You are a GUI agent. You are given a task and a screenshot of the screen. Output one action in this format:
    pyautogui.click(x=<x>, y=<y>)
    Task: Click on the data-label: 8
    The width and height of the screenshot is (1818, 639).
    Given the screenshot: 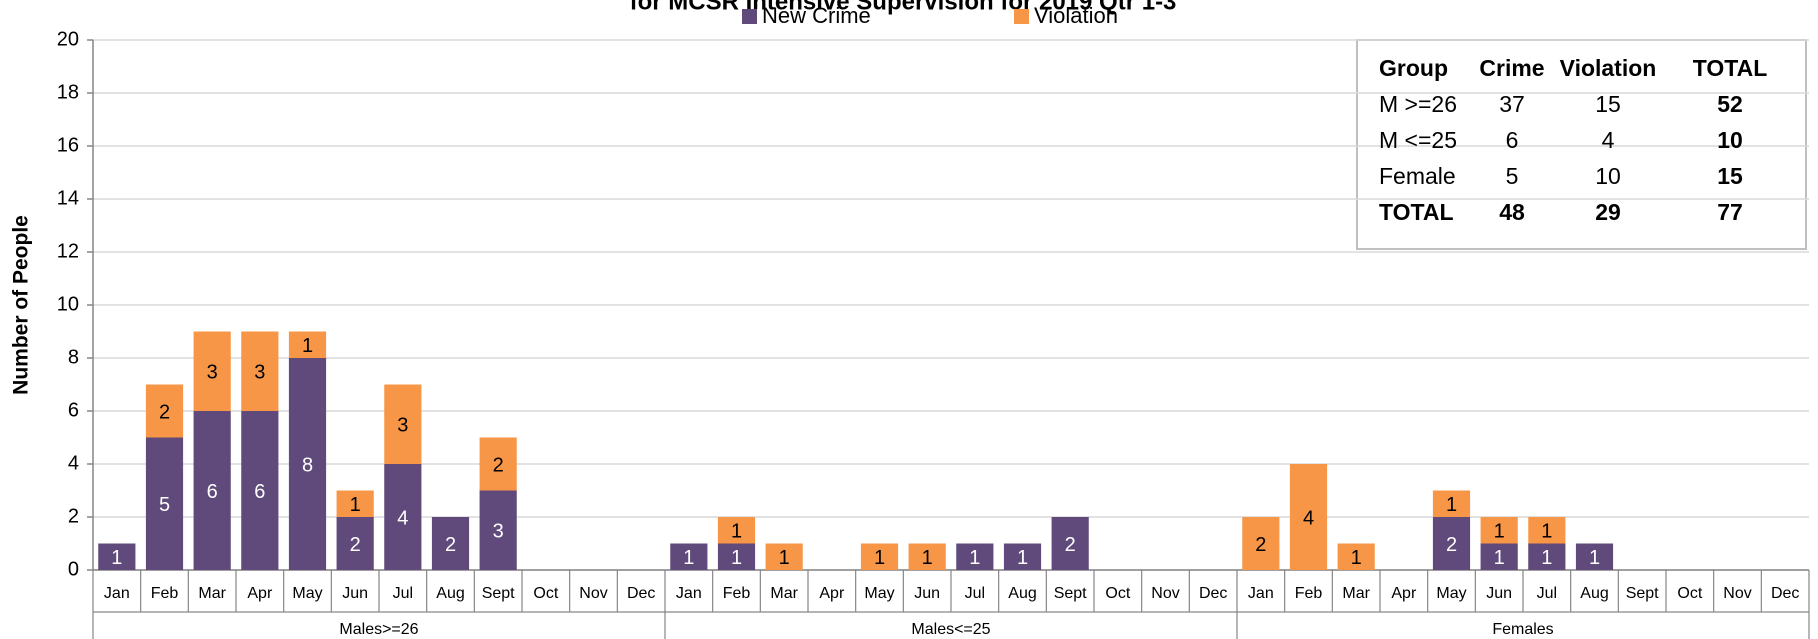 What is the action you would take?
    pyautogui.click(x=307, y=465)
    